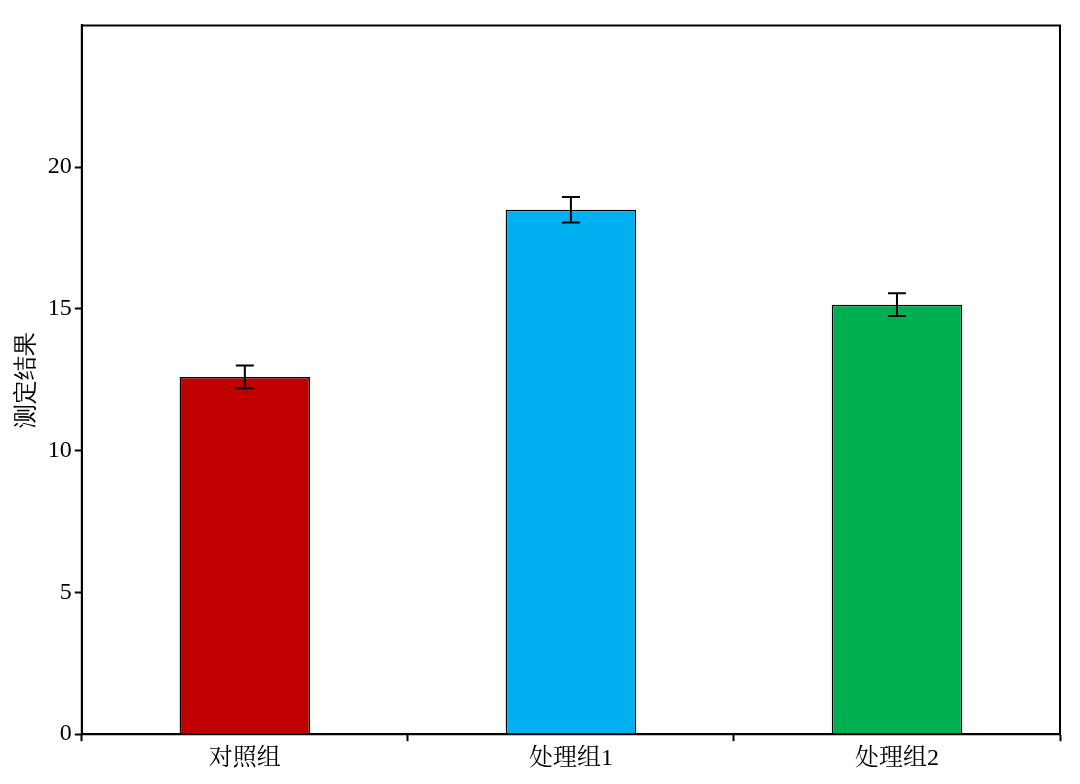 Image resolution: width=1080 pixels, height=784 pixels. What do you see at coordinates (59, 448) in the screenshot?
I see `y-tick-label: 10` at bounding box center [59, 448].